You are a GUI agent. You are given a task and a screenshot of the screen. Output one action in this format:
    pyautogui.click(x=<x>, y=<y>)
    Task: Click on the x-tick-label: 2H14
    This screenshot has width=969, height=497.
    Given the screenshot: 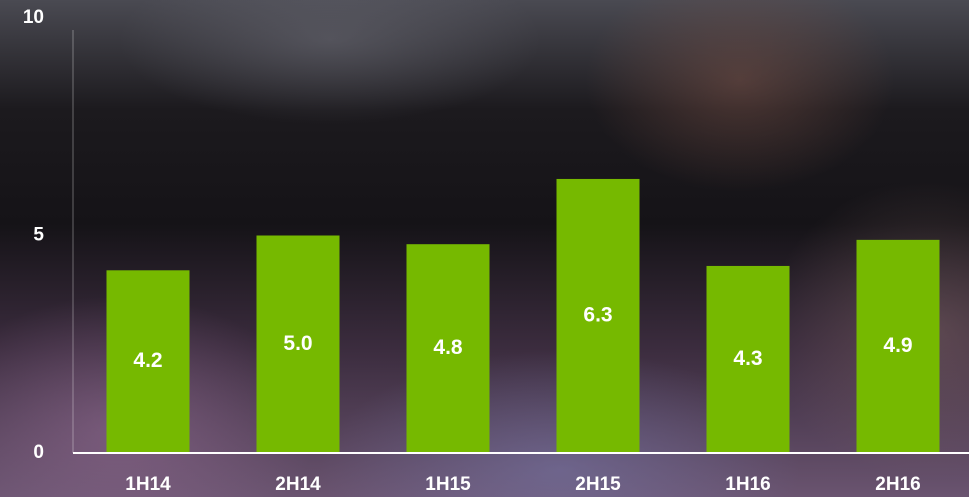 What is the action you would take?
    pyautogui.click(x=298, y=484)
    